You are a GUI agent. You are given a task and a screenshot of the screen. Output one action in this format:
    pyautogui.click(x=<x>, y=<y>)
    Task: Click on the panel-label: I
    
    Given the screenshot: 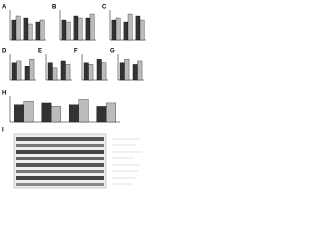 What is the action you would take?
    pyautogui.click(x=3, y=131)
    